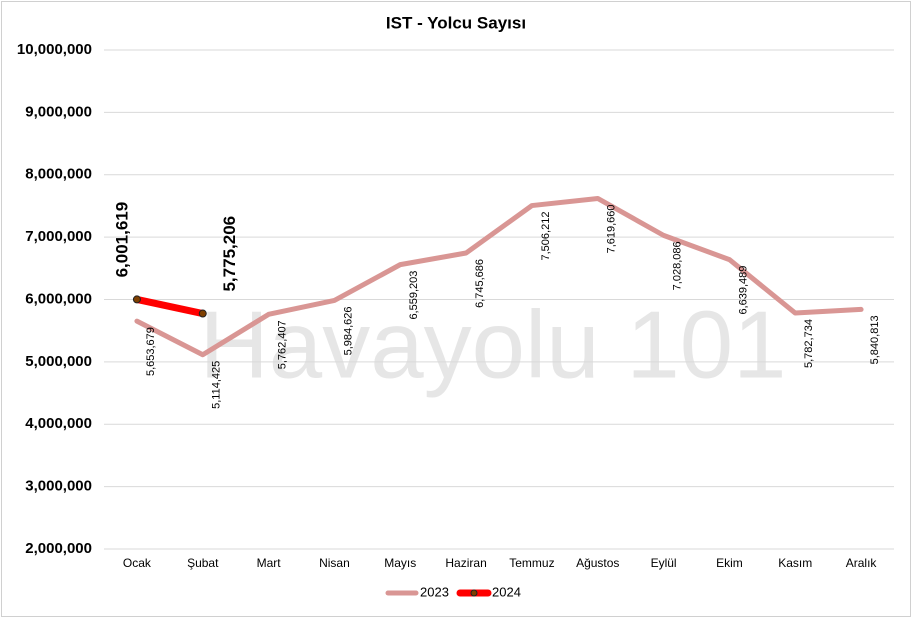 The height and width of the screenshot is (618, 912). I want to click on x-tick-label: Mayıs, so click(400, 563).